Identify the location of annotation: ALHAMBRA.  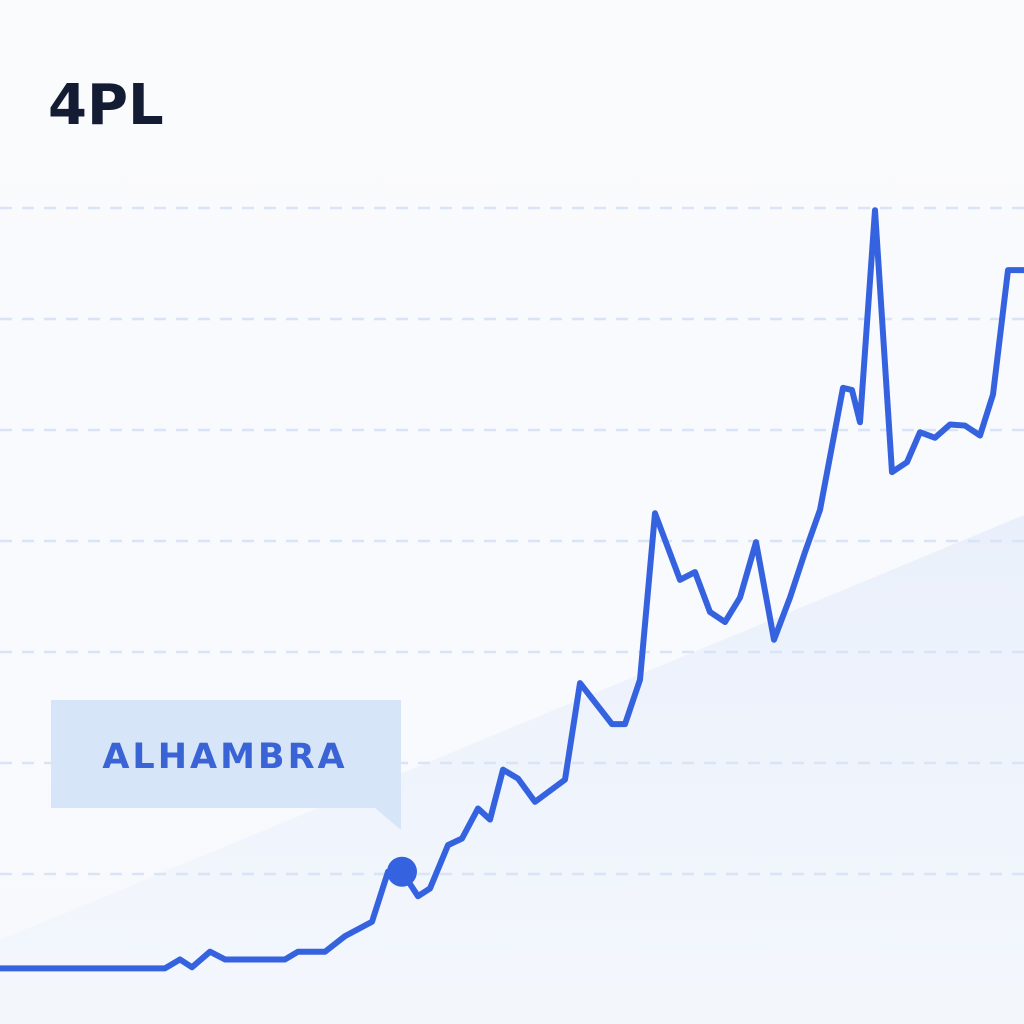
(226, 765).